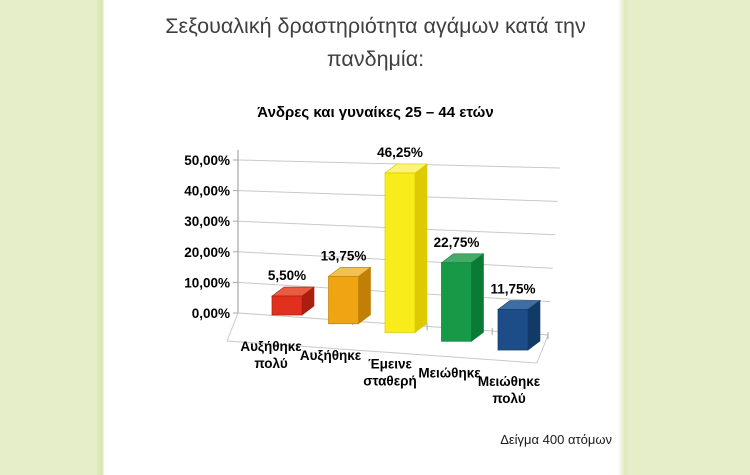 The image size is (750, 475). I want to click on sample-size-note: Δείγμα 400 ατόμων, so click(556, 439).